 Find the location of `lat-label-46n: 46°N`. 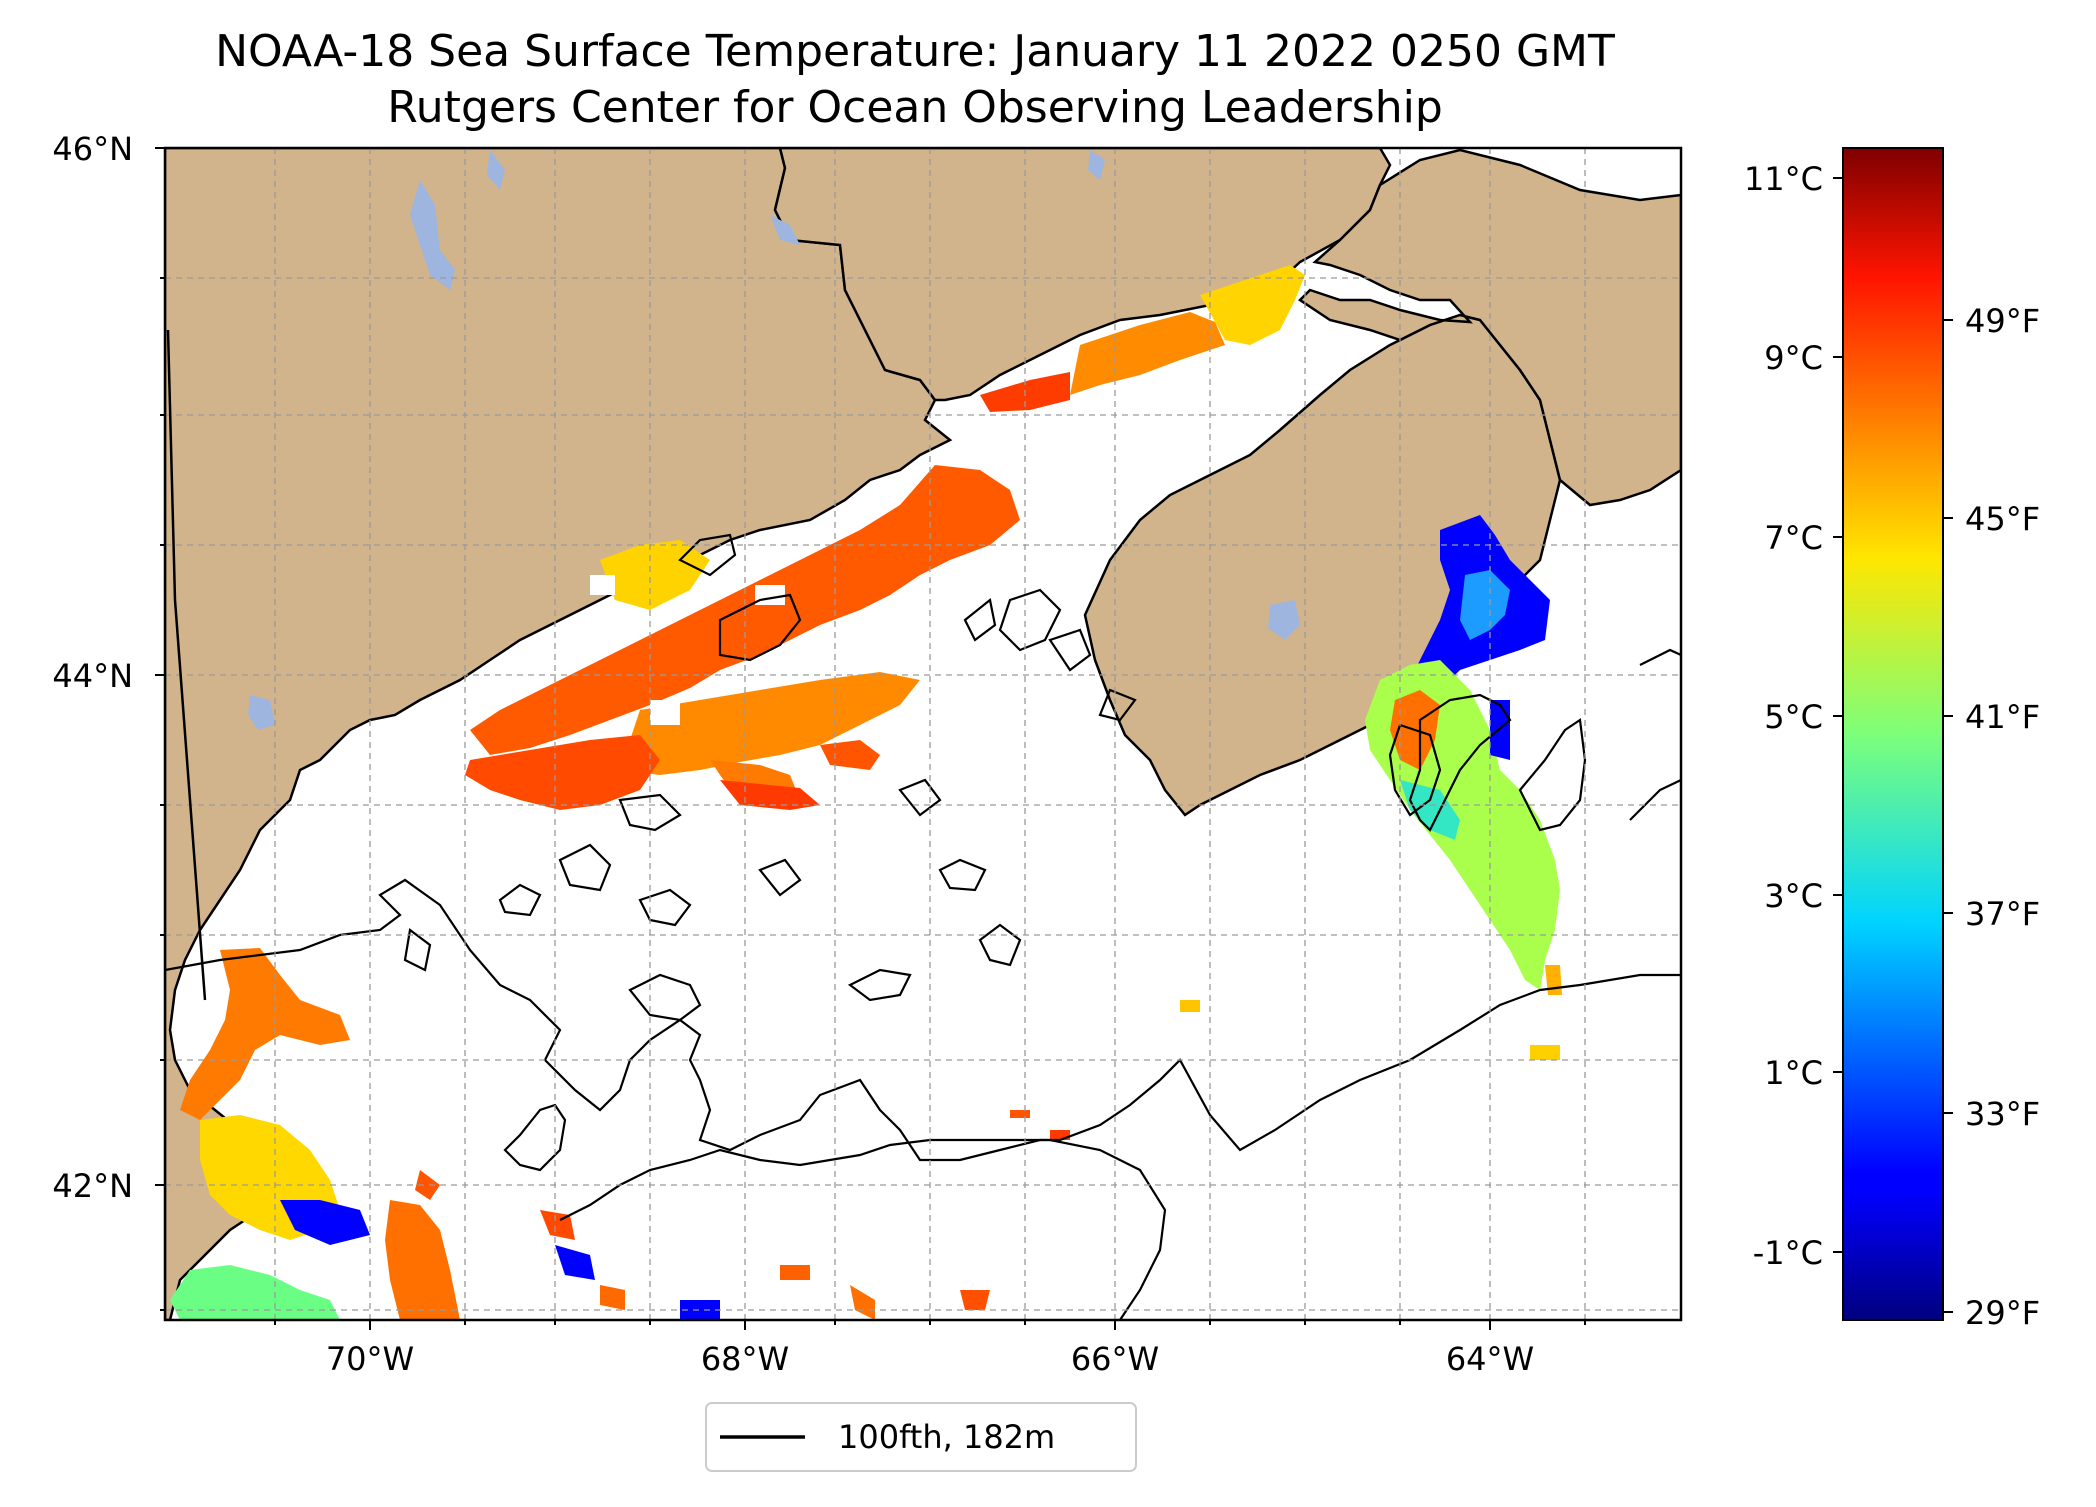

lat-label-46n: 46°N is located at coordinates (92, 149).